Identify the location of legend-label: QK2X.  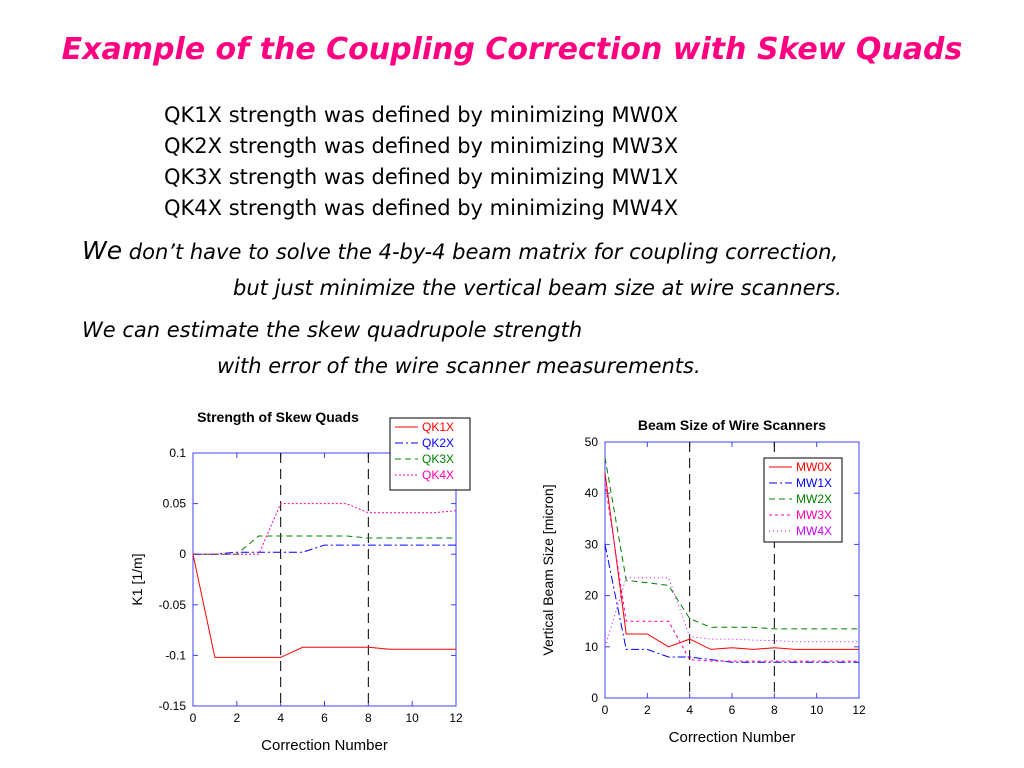
(438, 443).